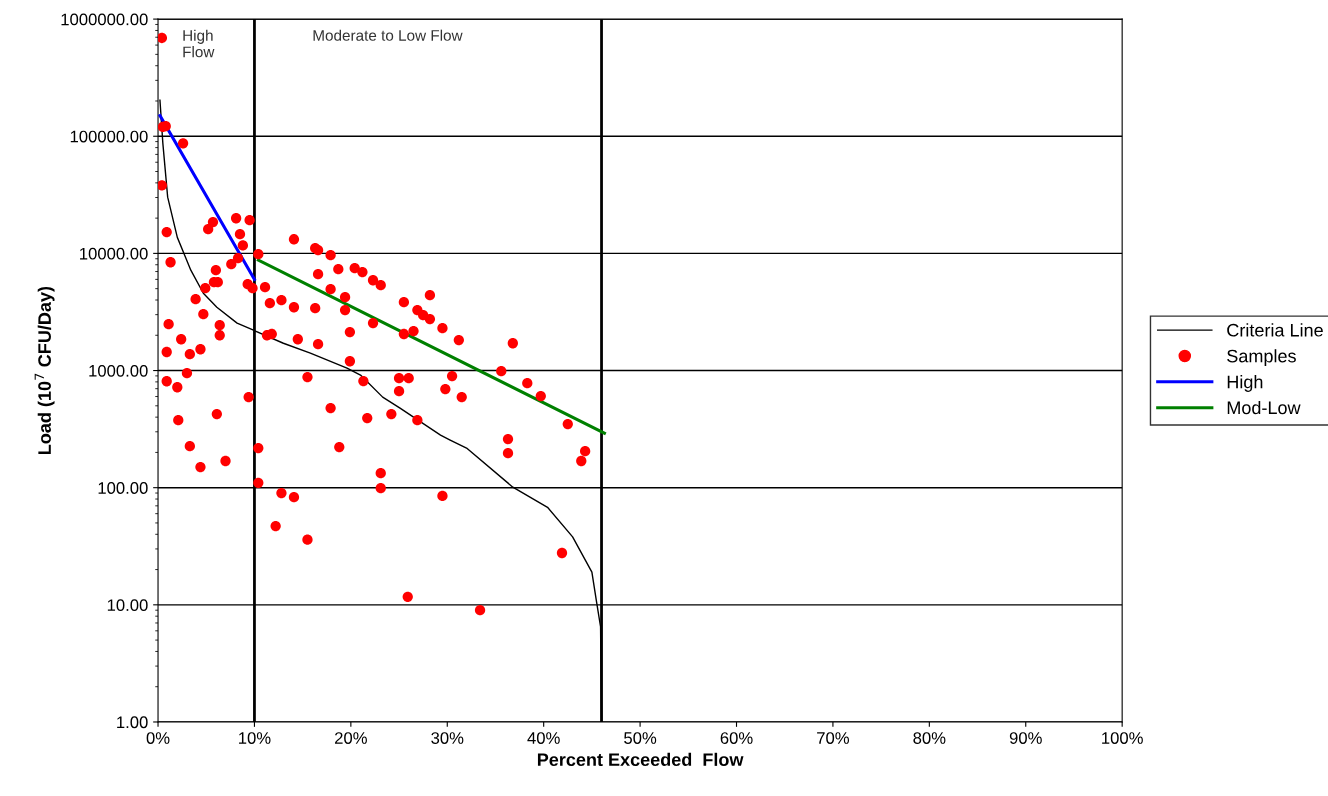 Image resolution: width=1328 pixels, height=796 pixels. Describe the element at coordinates (123, 488) in the screenshot. I see `y-tick-label: 100.00` at that location.